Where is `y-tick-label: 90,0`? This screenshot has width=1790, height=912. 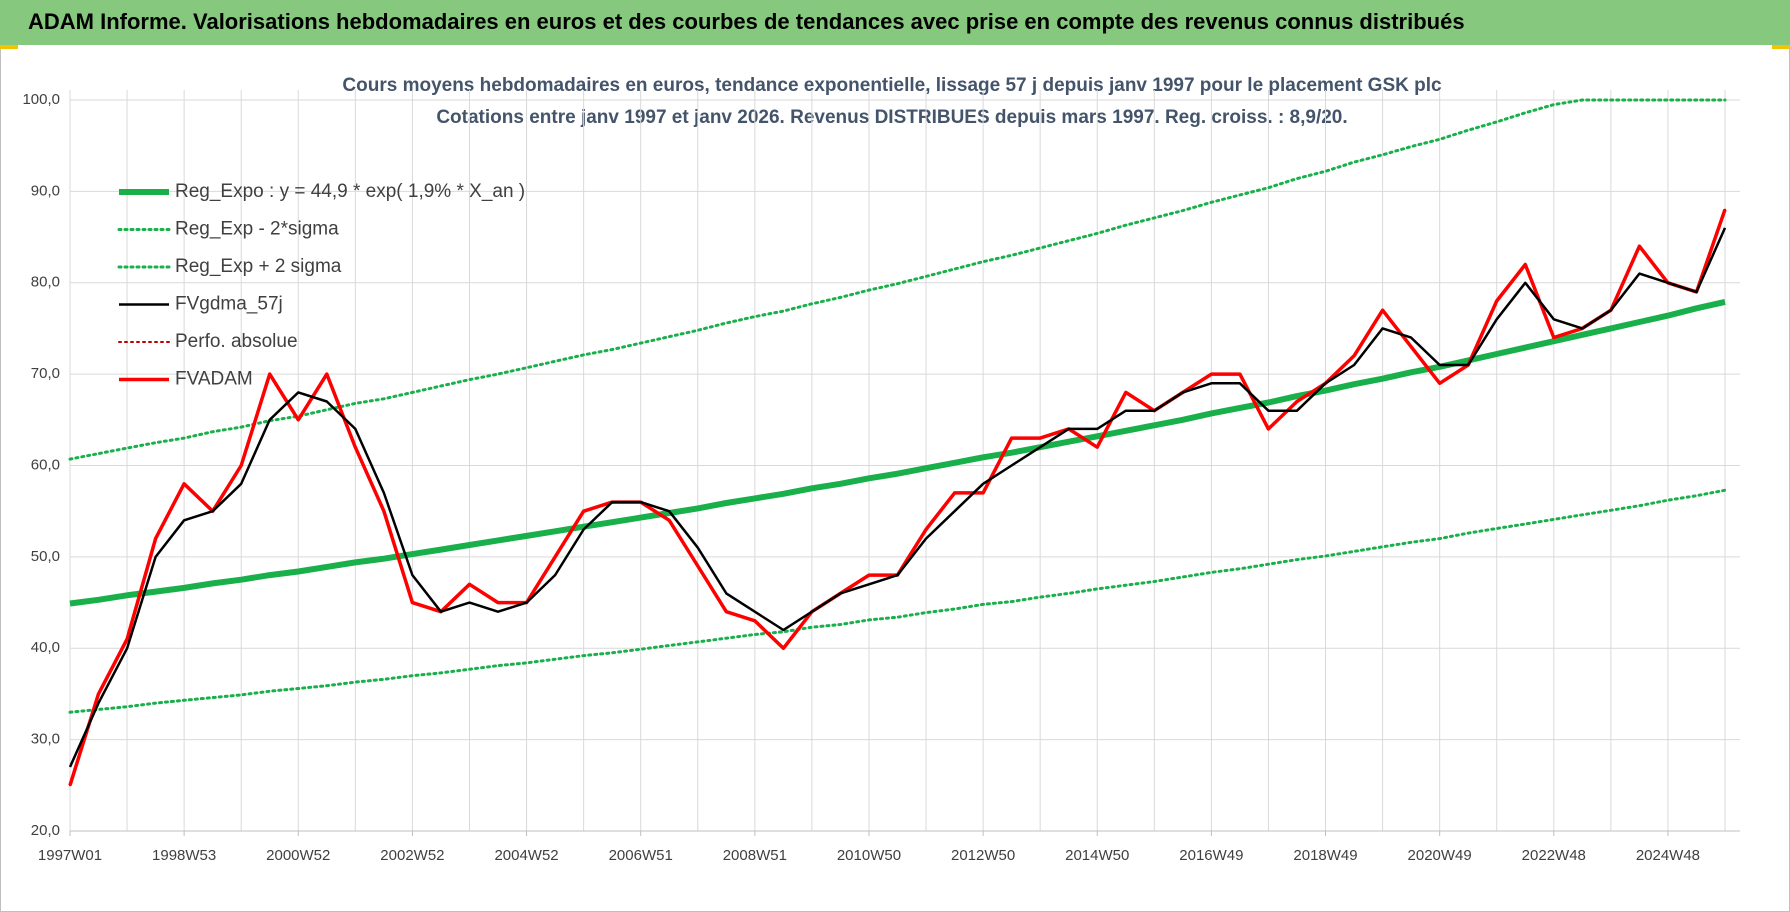
y-tick-label: 90,0 is located at coordinates (45, 190).